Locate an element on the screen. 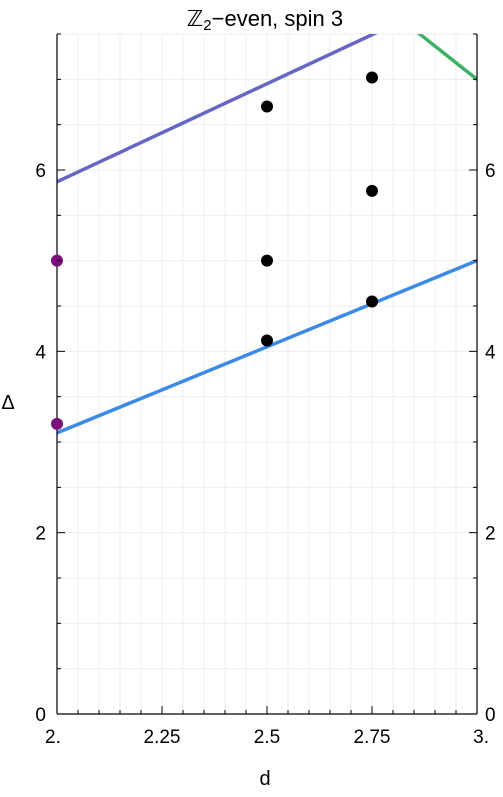 The height and width of the screenshot is (797, 503). x-axis-label: d is located at coordinates (264, 779).